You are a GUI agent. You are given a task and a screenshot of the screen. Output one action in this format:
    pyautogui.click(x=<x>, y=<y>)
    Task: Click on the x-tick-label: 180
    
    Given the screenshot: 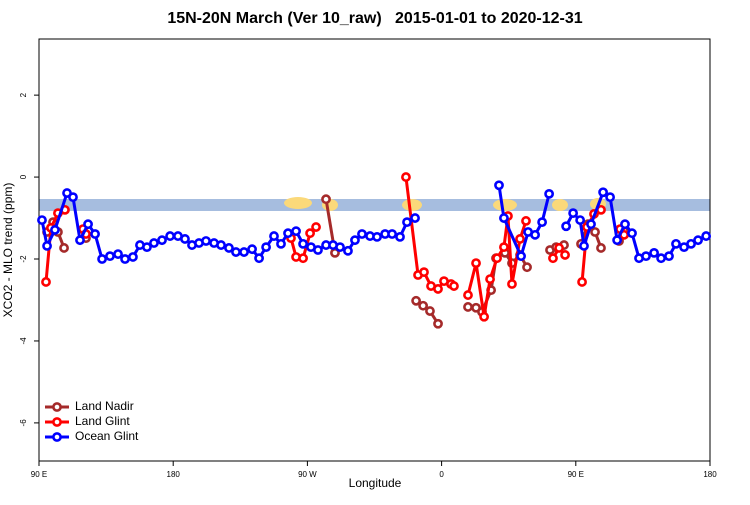 What is the action you would take?
    pyautogui.click(x=174, y=474)
    